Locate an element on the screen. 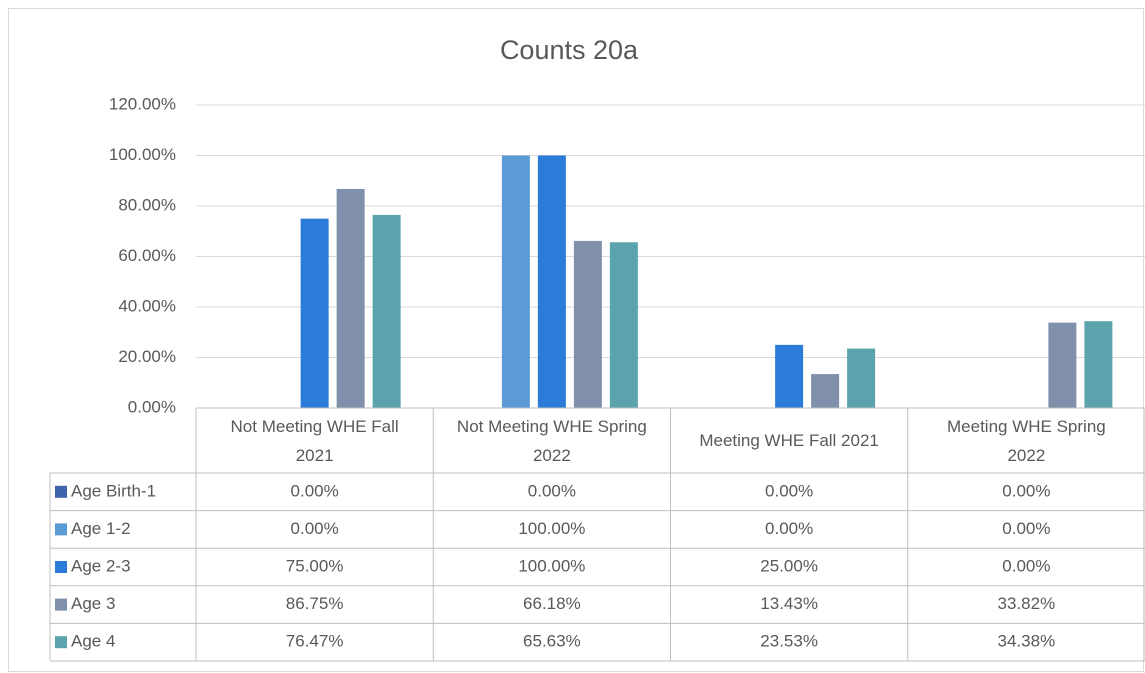 This screenshot has width=1145, height=673. table-value: 75.00% is located at coordinates (315, 565).